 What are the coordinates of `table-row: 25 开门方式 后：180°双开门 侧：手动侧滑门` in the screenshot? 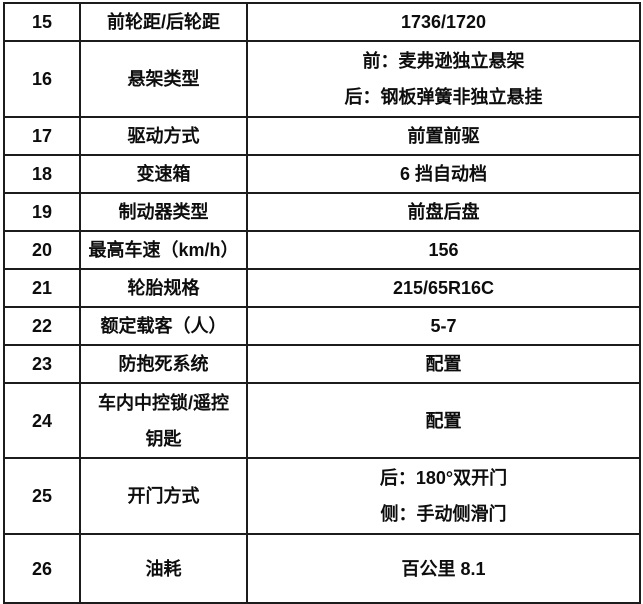 It's located at (322, 496).